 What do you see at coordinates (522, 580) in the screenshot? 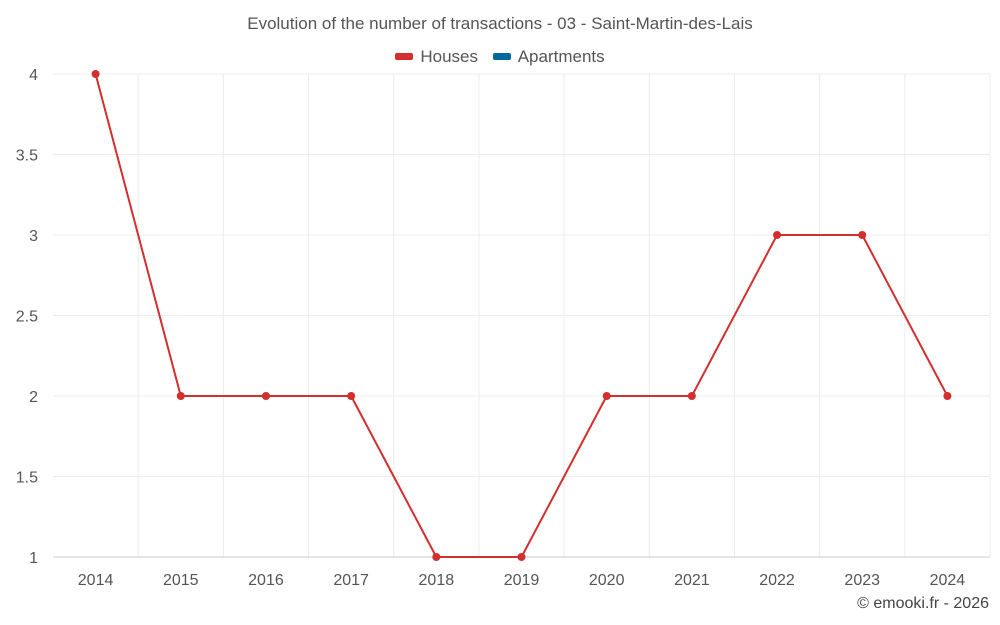
I see `x-tick-label: 2019` at bounding box center [522, 580].